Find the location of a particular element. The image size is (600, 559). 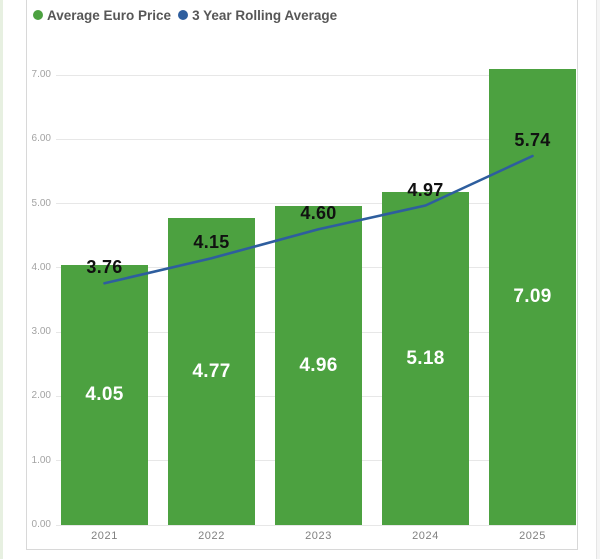

legend-marker-line-series-icon is located at coordinates (183, 15).